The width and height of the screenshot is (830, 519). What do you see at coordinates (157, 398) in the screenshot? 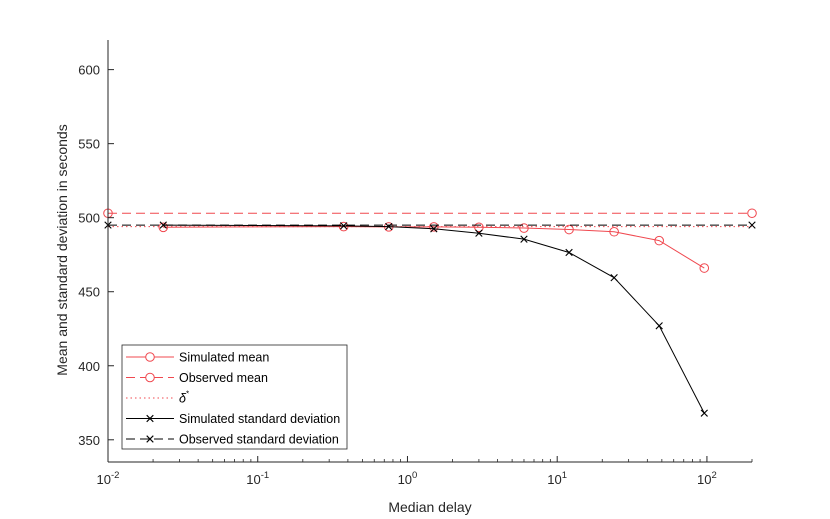
I see `legend-entry: δ*` at bounding box center [157, 398].